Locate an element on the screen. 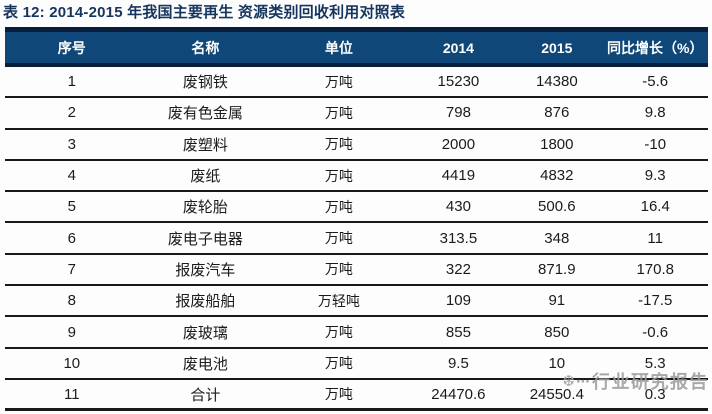 This screenshot has width=712, height=414. table-cell: 5.3 is located at coordinates (655, 363).